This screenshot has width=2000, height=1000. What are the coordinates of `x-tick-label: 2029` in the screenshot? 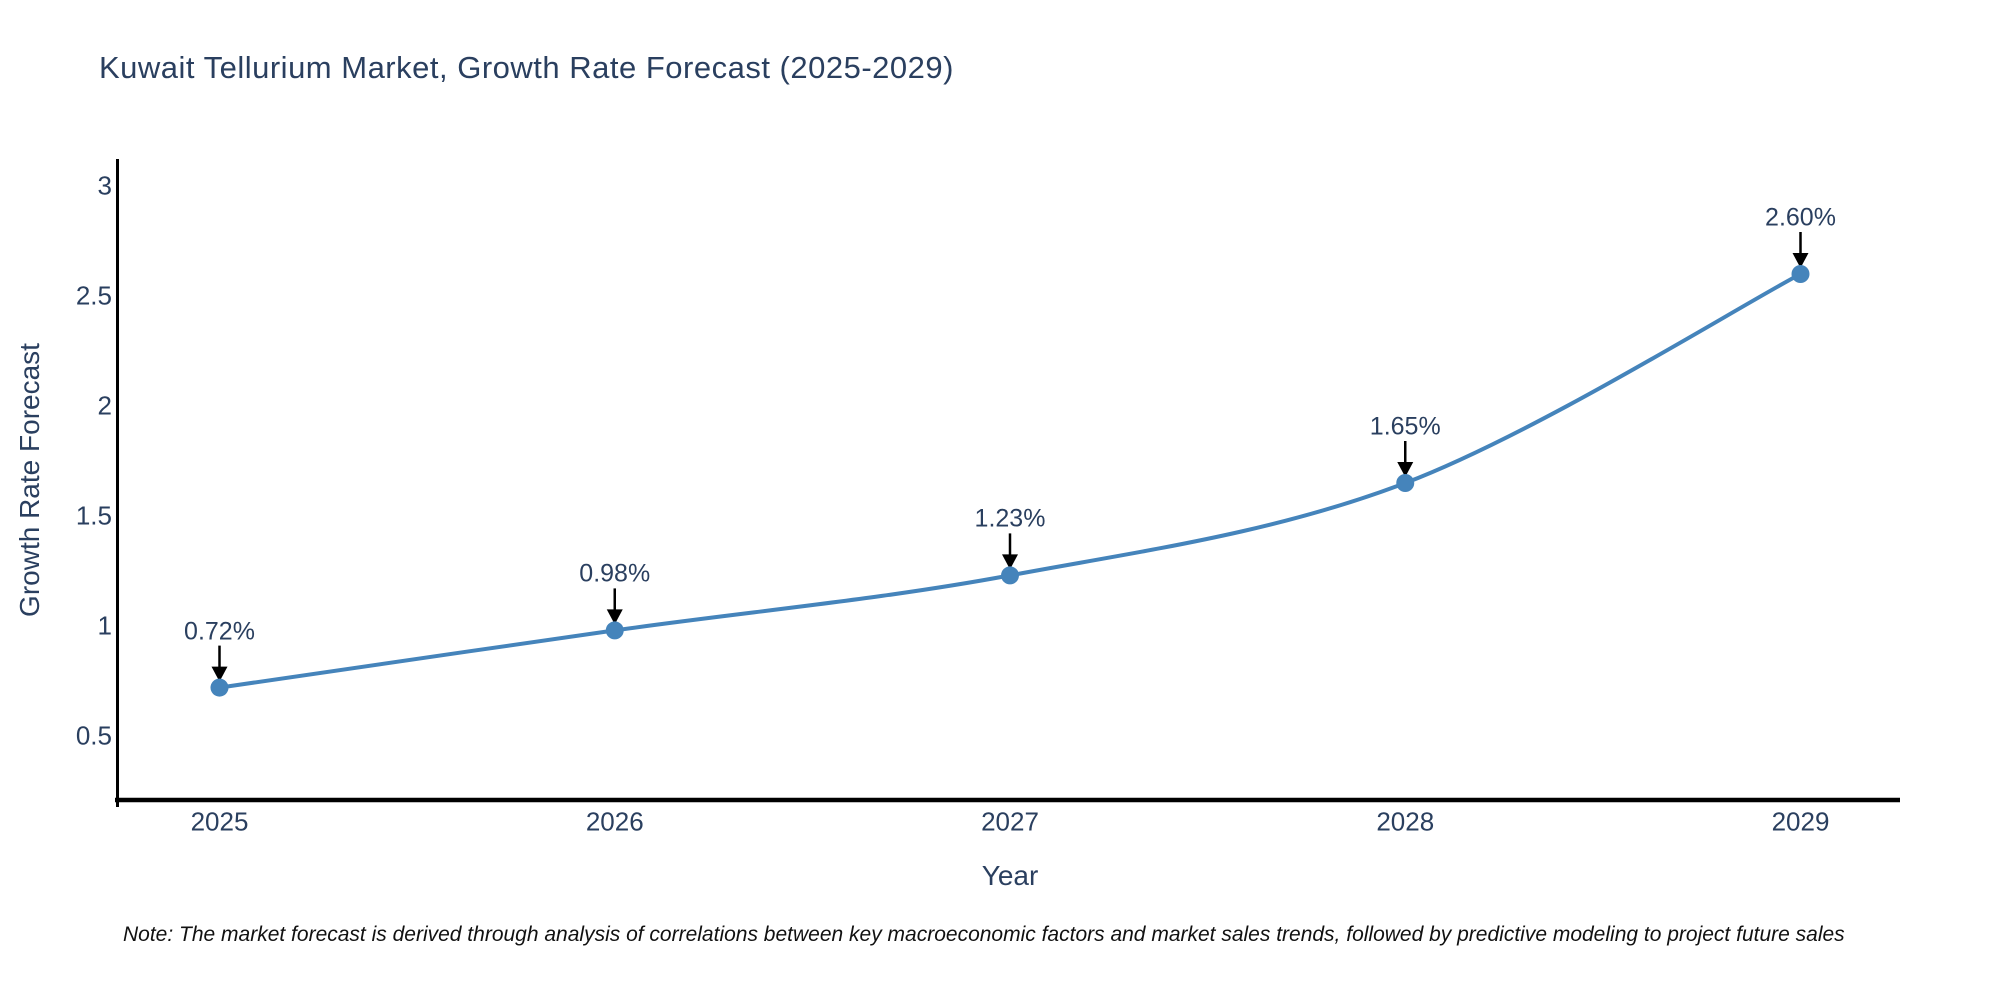 It's located at (1800, 821).